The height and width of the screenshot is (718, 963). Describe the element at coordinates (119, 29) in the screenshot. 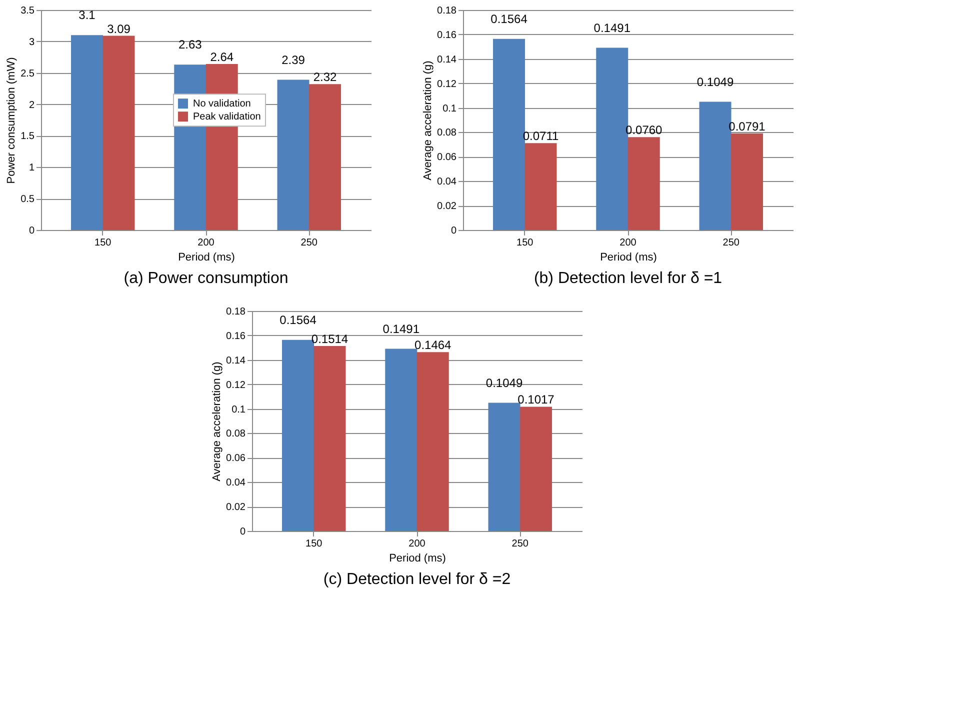

I see `data-label: 3.09` at that location.